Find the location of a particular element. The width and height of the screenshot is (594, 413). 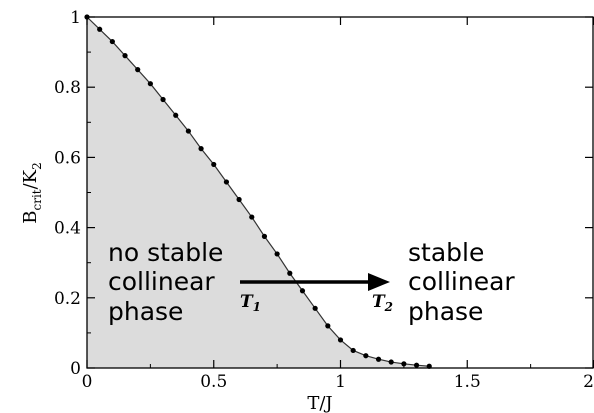

y-tick-label: 1 is located at coordinates (75, 18).